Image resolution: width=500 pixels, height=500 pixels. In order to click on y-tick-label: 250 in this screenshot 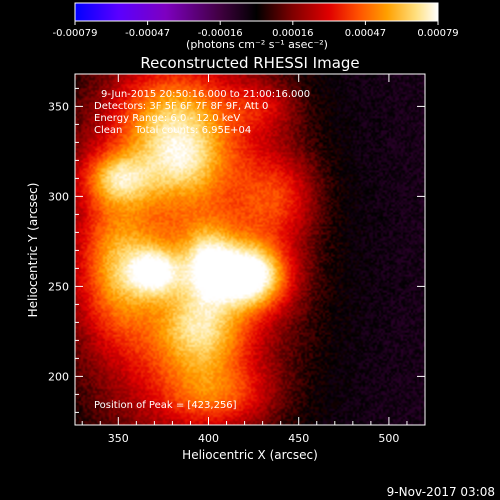, I will do `click(58, 286)`.